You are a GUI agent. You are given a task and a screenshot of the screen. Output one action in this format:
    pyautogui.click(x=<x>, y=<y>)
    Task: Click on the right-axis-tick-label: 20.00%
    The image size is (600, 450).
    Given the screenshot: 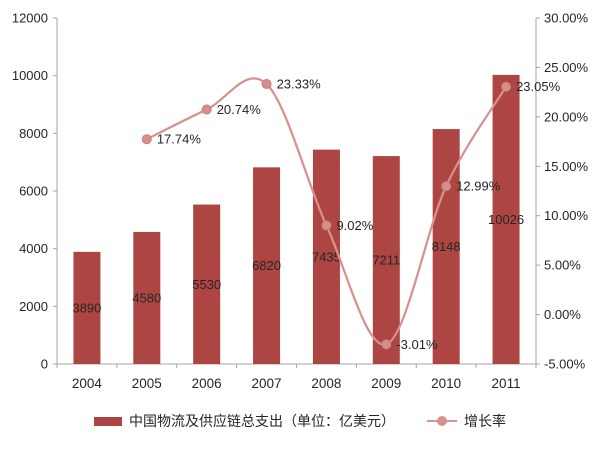 What is the action you would take?
    pyautogui.click(x=566, y=116)
    